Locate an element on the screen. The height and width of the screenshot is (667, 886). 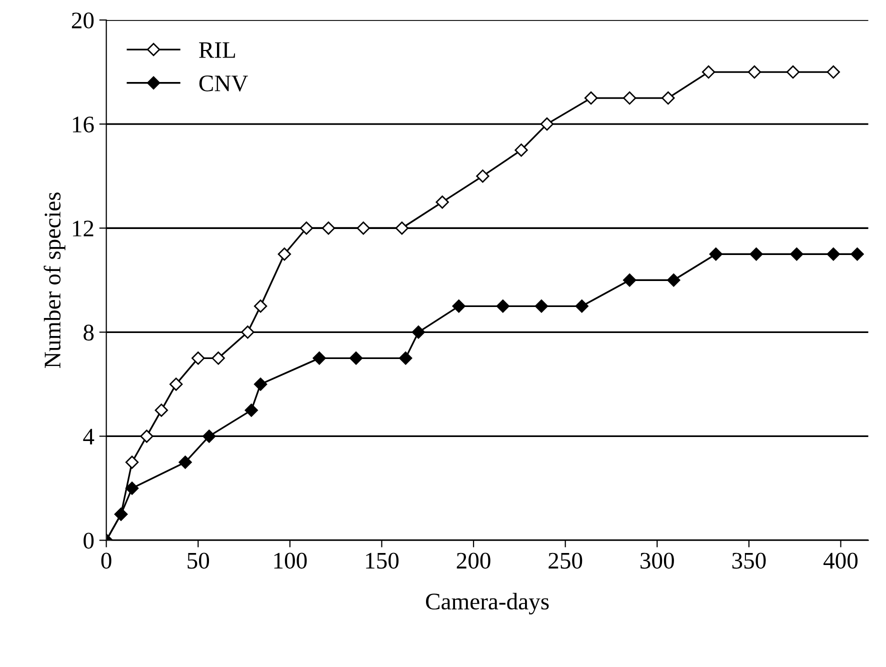
x-tick-label: 50 is located at coordinates (199, 560).